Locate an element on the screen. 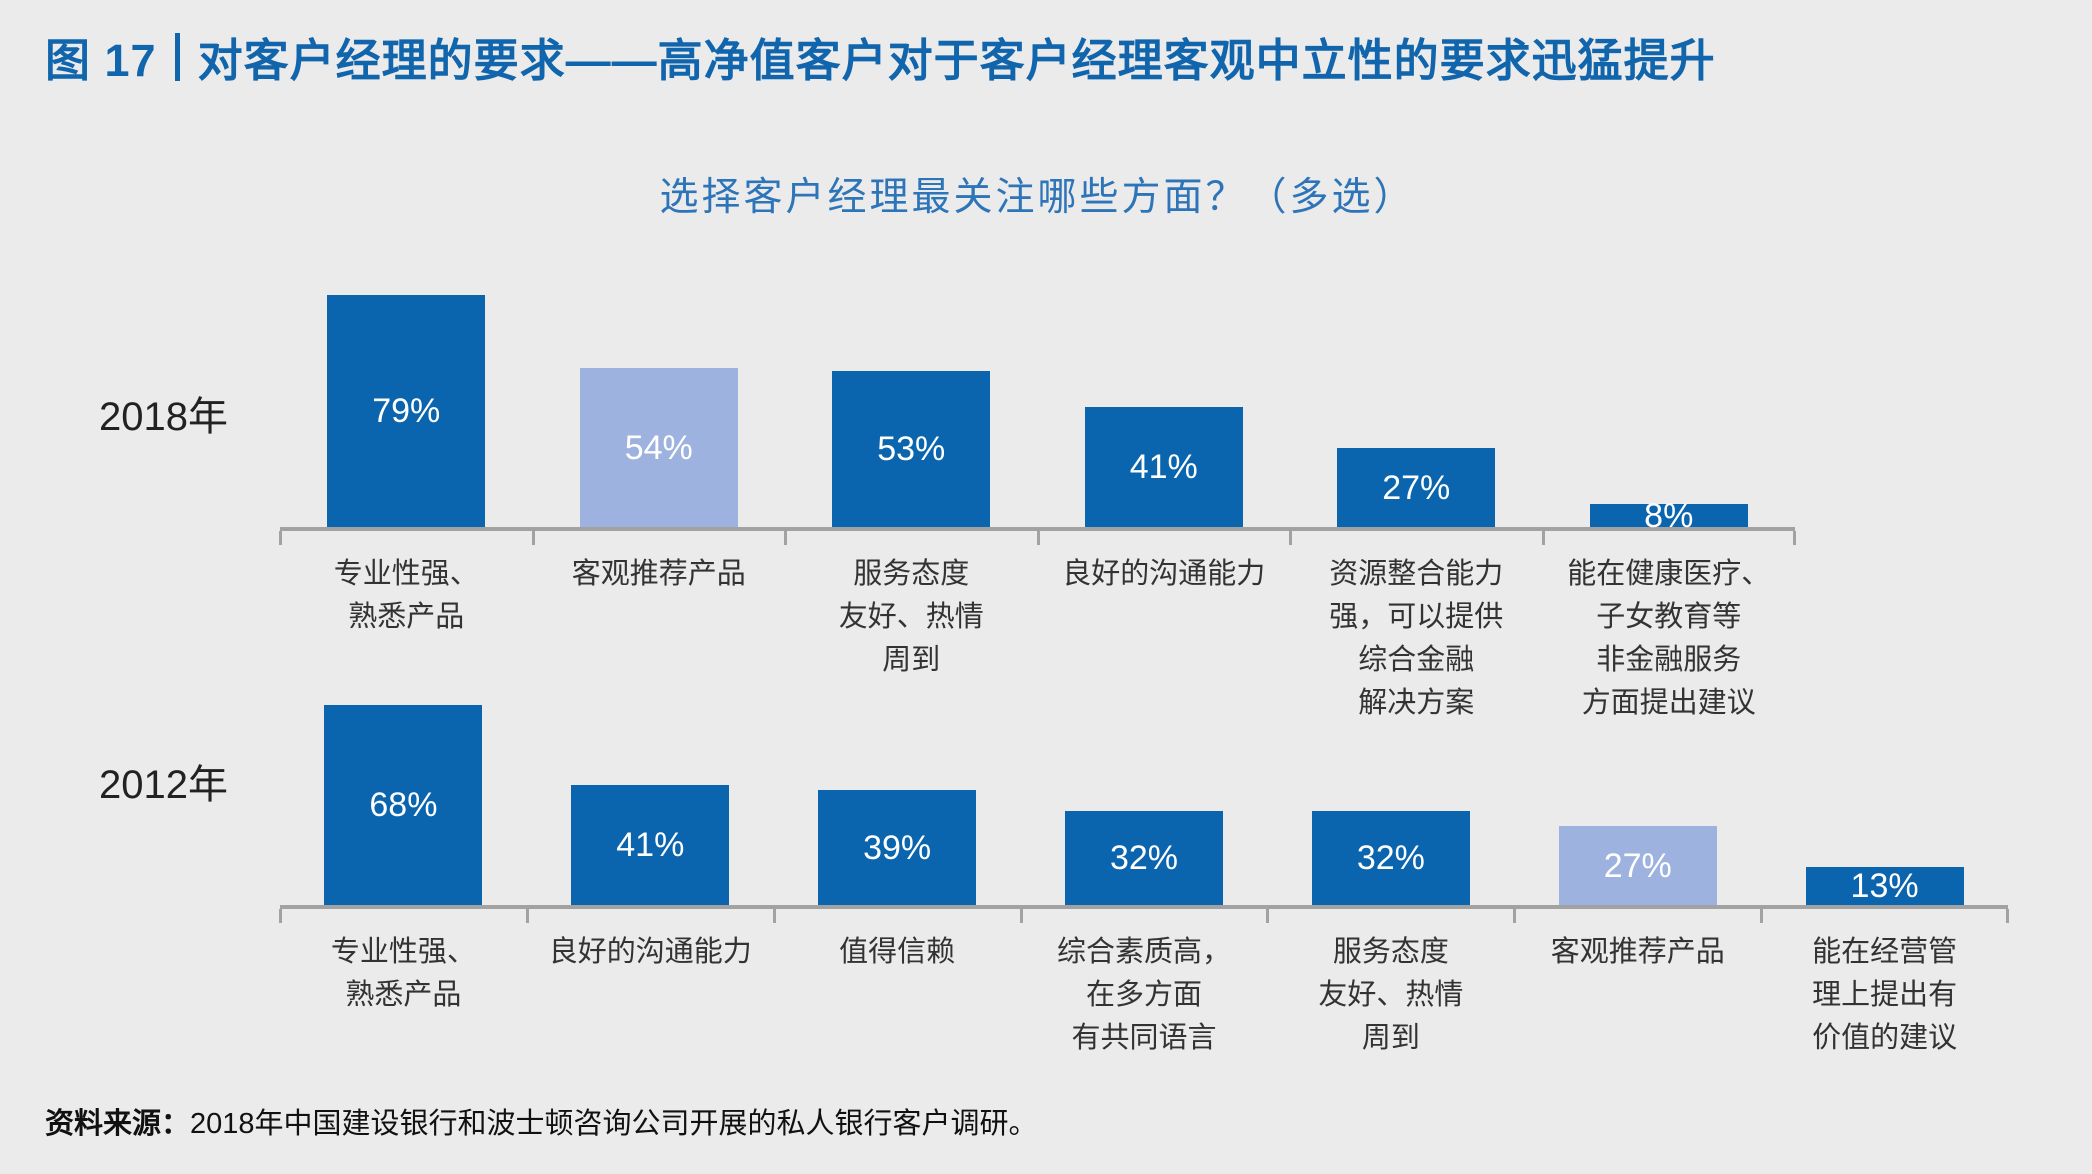  bar: 79% is located at coordinates (406, 411).